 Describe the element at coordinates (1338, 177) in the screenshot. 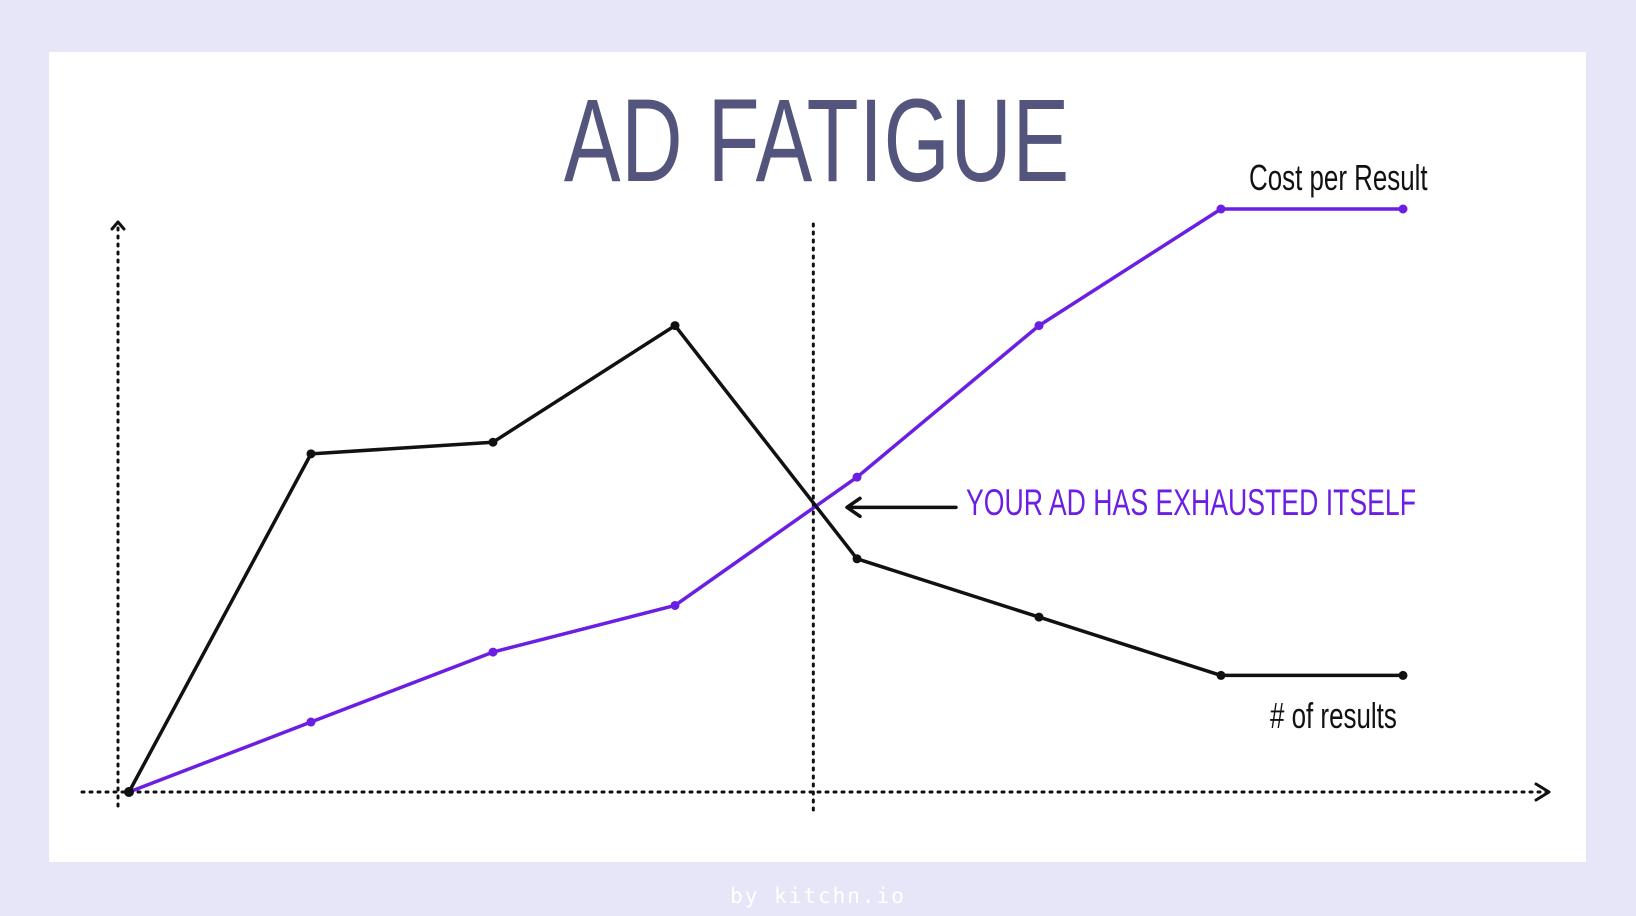

I see `series-label-cost-per-result: Cost per Result` at that location.